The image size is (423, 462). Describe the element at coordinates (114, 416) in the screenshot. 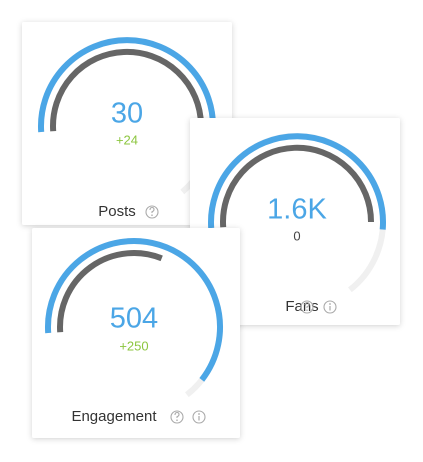

I see `metric-label: Engagement` at that location.